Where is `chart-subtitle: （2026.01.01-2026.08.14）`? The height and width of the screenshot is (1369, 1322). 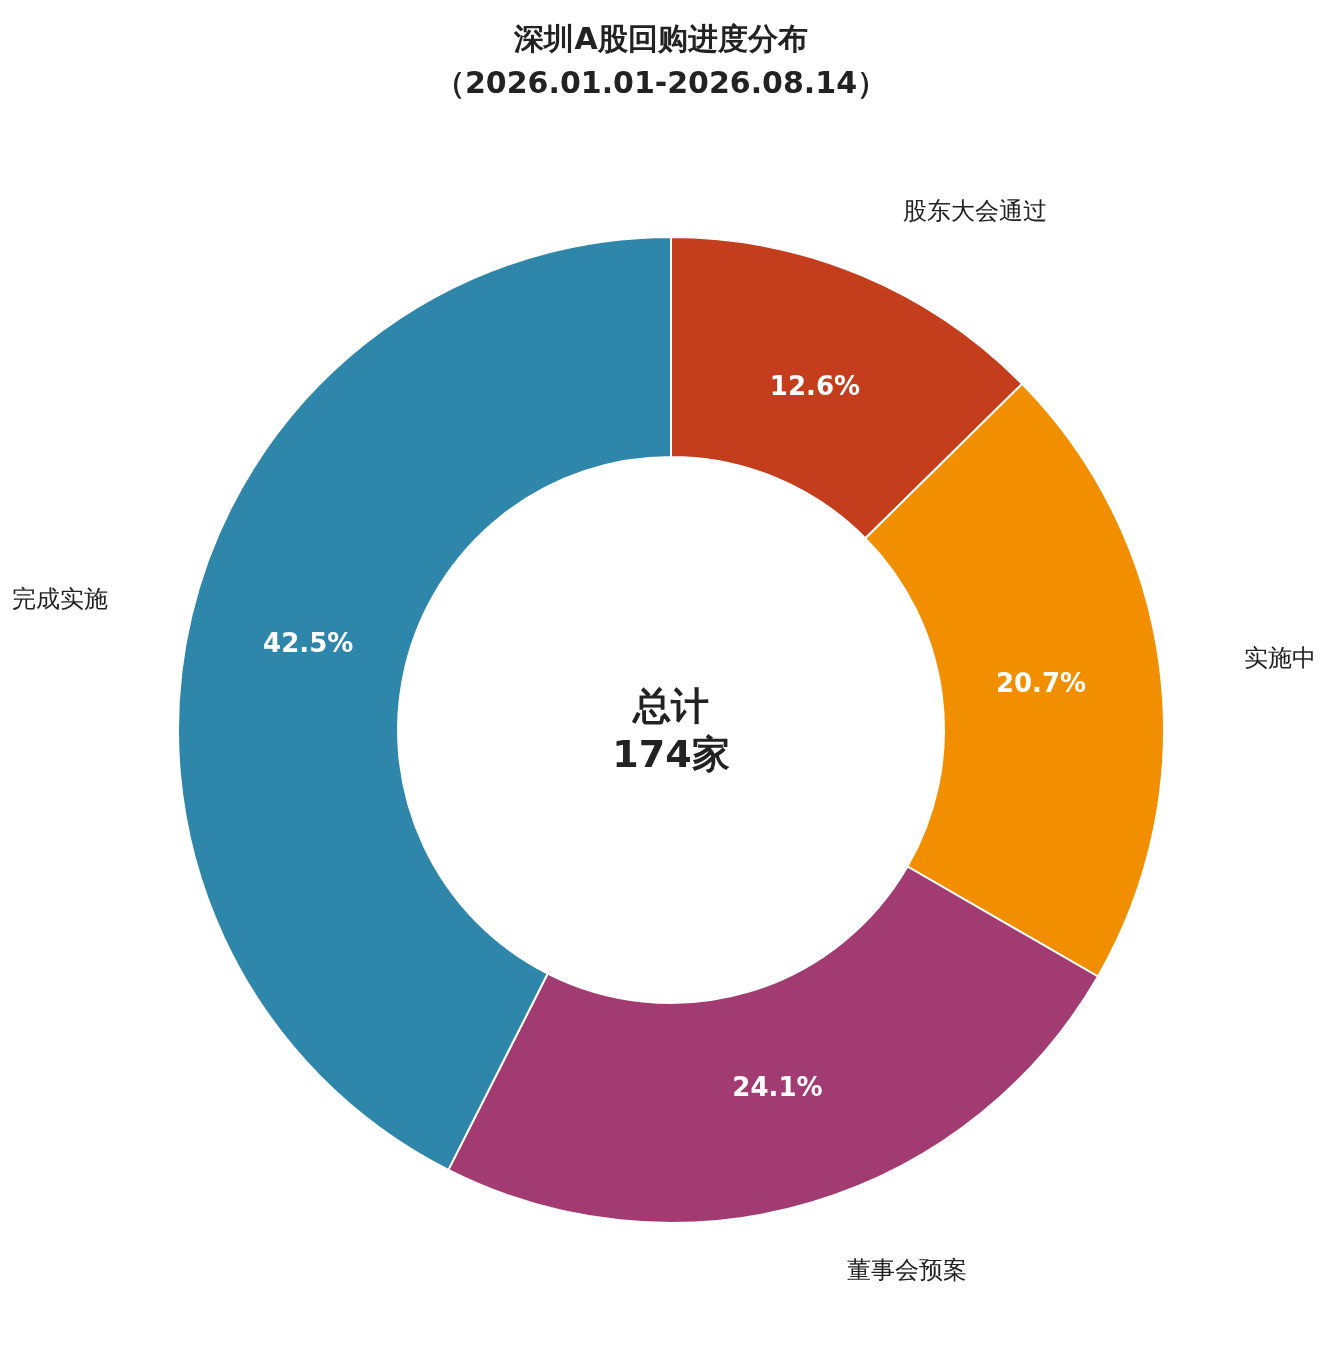 chart-subtitle: （2026.01.01-2026.08.14） is located at coordinates (661, 82).